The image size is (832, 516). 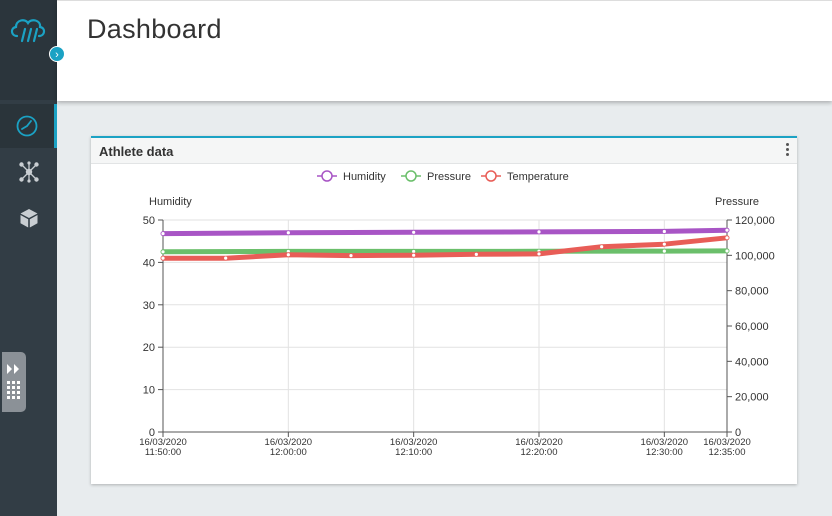 I want to click on cloud-logo-icon, so click(x=28, y=31).